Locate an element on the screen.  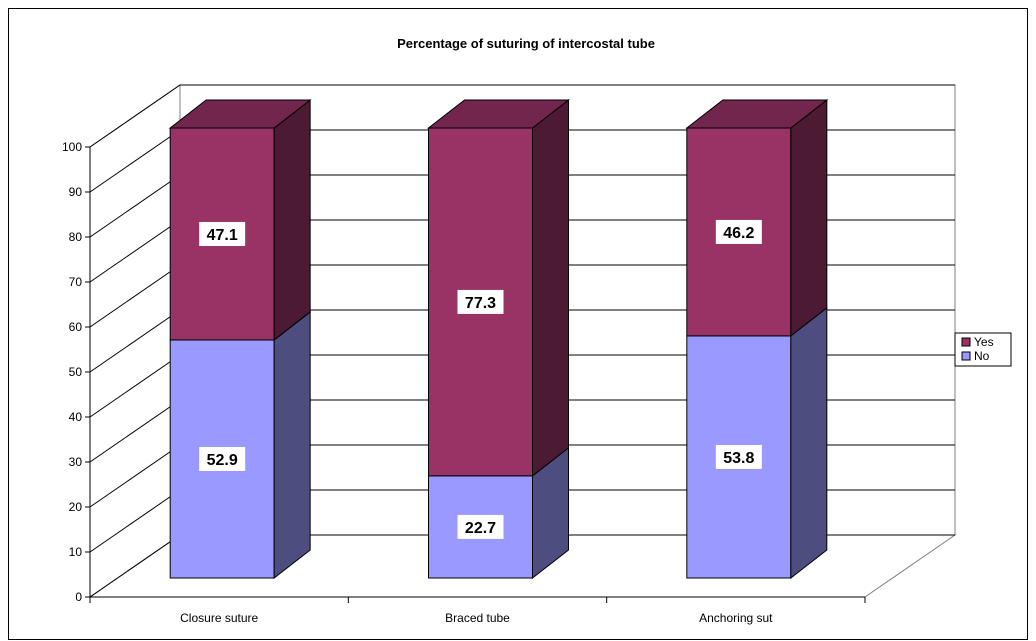
y-axis: 0 10 20 30 40 50 60 70 80 90 100 is located at coordinates (76, 372).